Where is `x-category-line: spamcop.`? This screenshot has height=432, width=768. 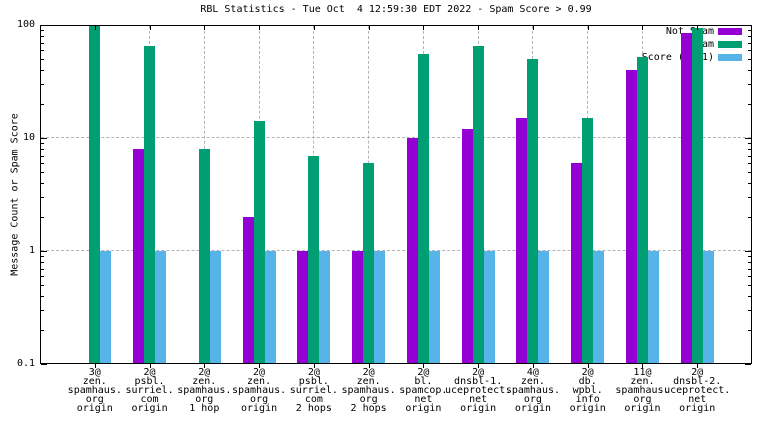 x-category-line: spamcop. is located at coordinates (423, 390).